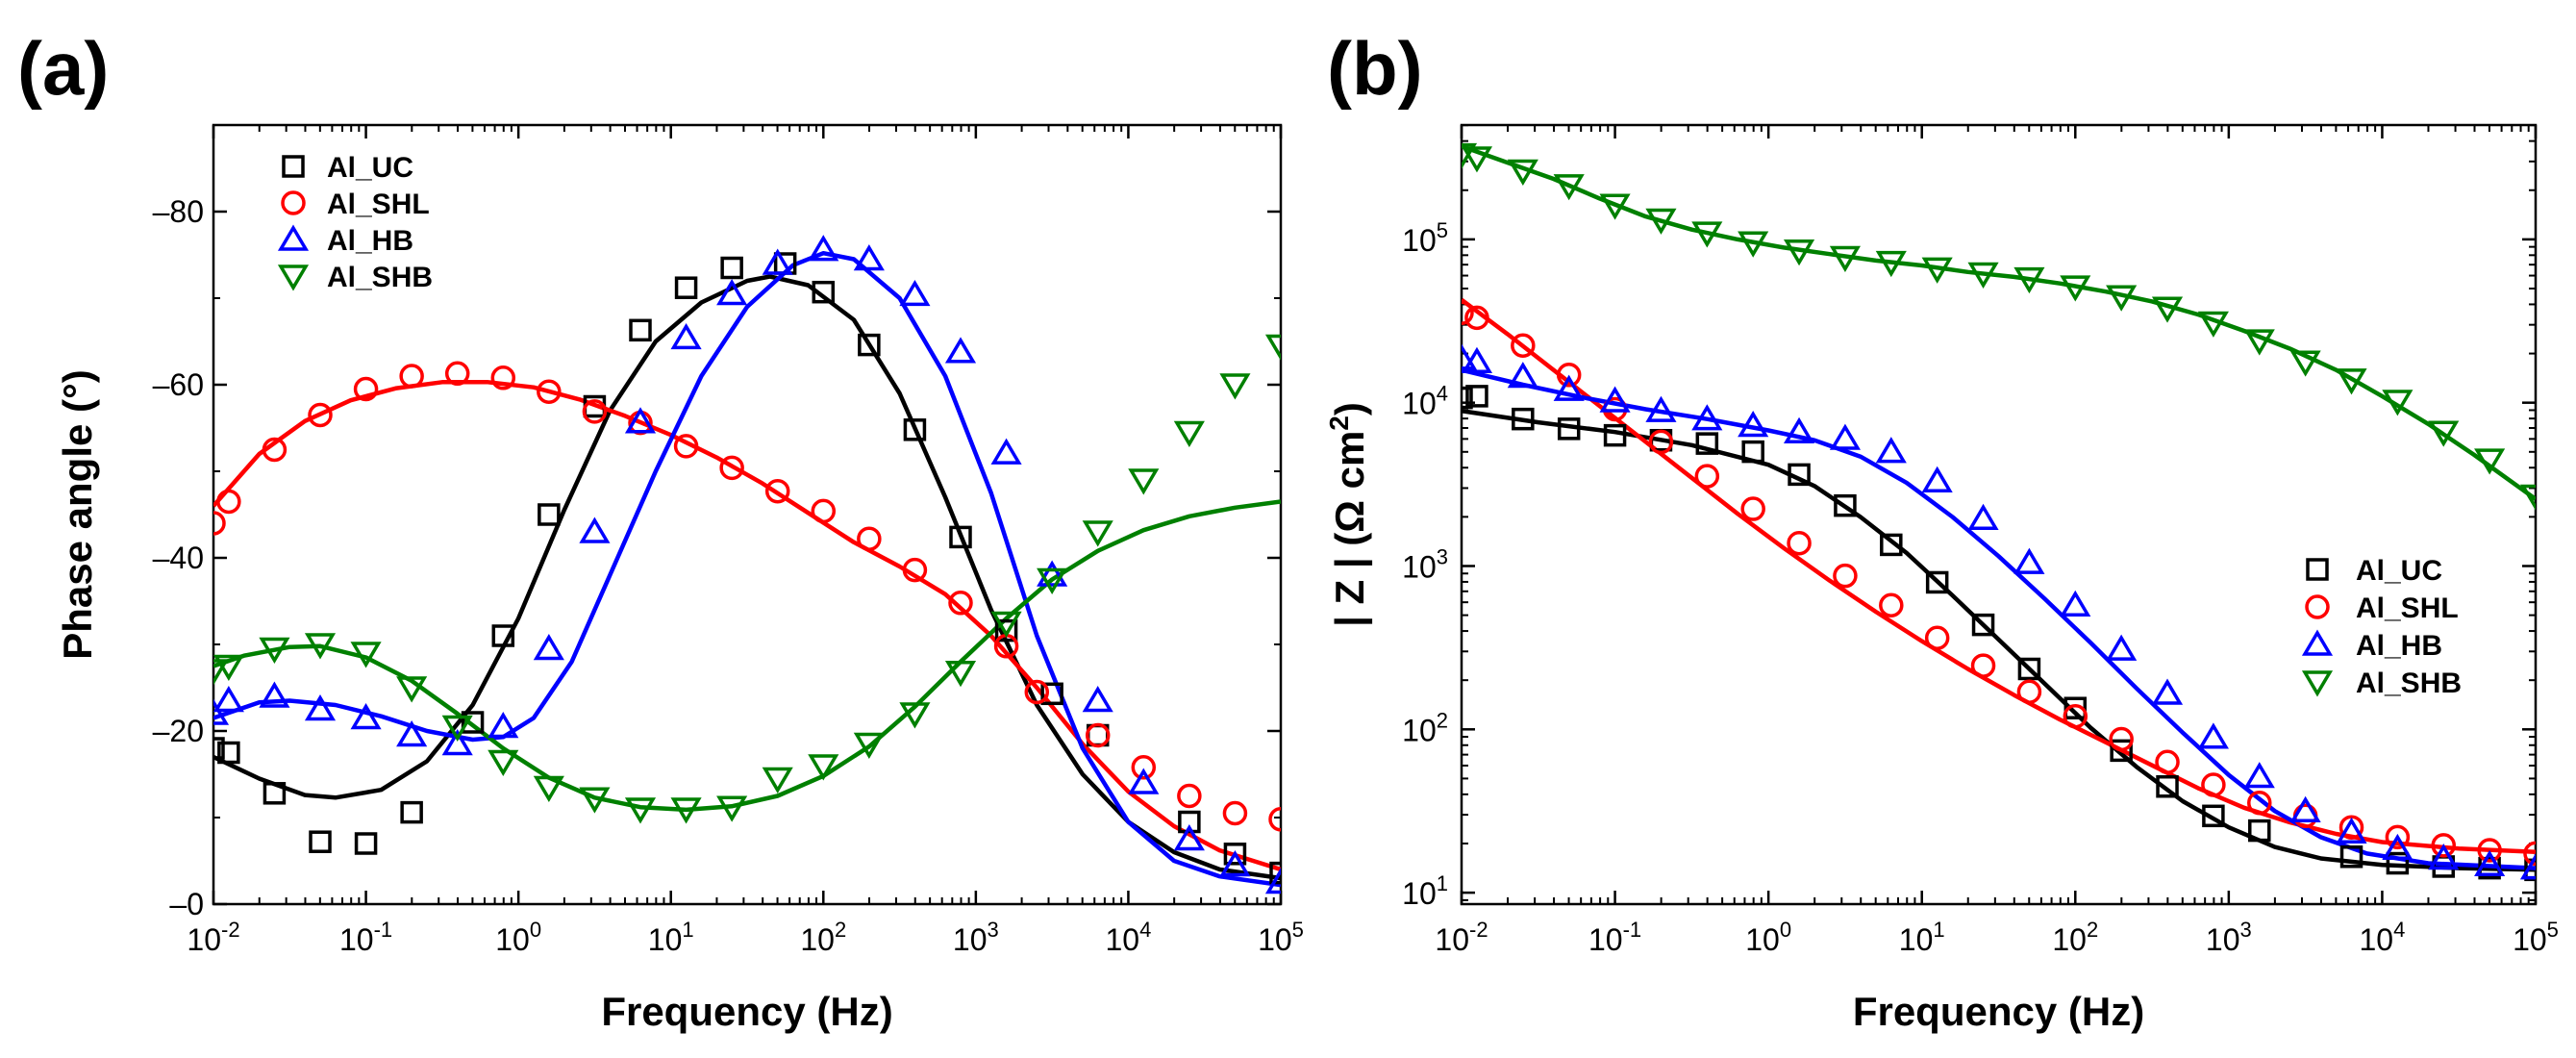  What do you see at coordinates (1922, 937) in the screenshot?
I see `x-tick-label-b: 10¹` at bounding box center [1922, 937].